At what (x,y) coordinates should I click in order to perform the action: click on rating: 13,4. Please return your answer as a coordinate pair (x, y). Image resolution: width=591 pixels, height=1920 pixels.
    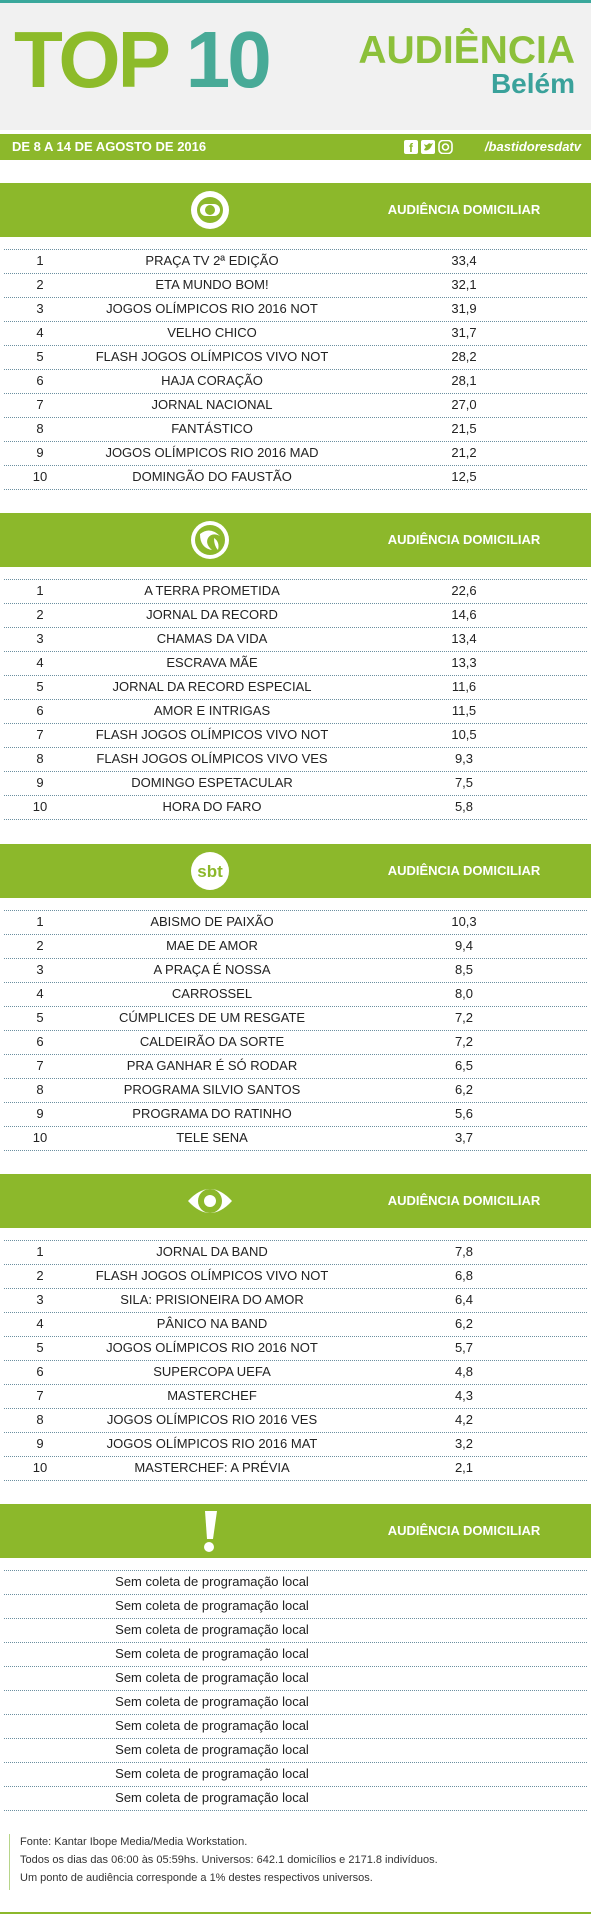
    Looking at the image, I should click on (464, 639).